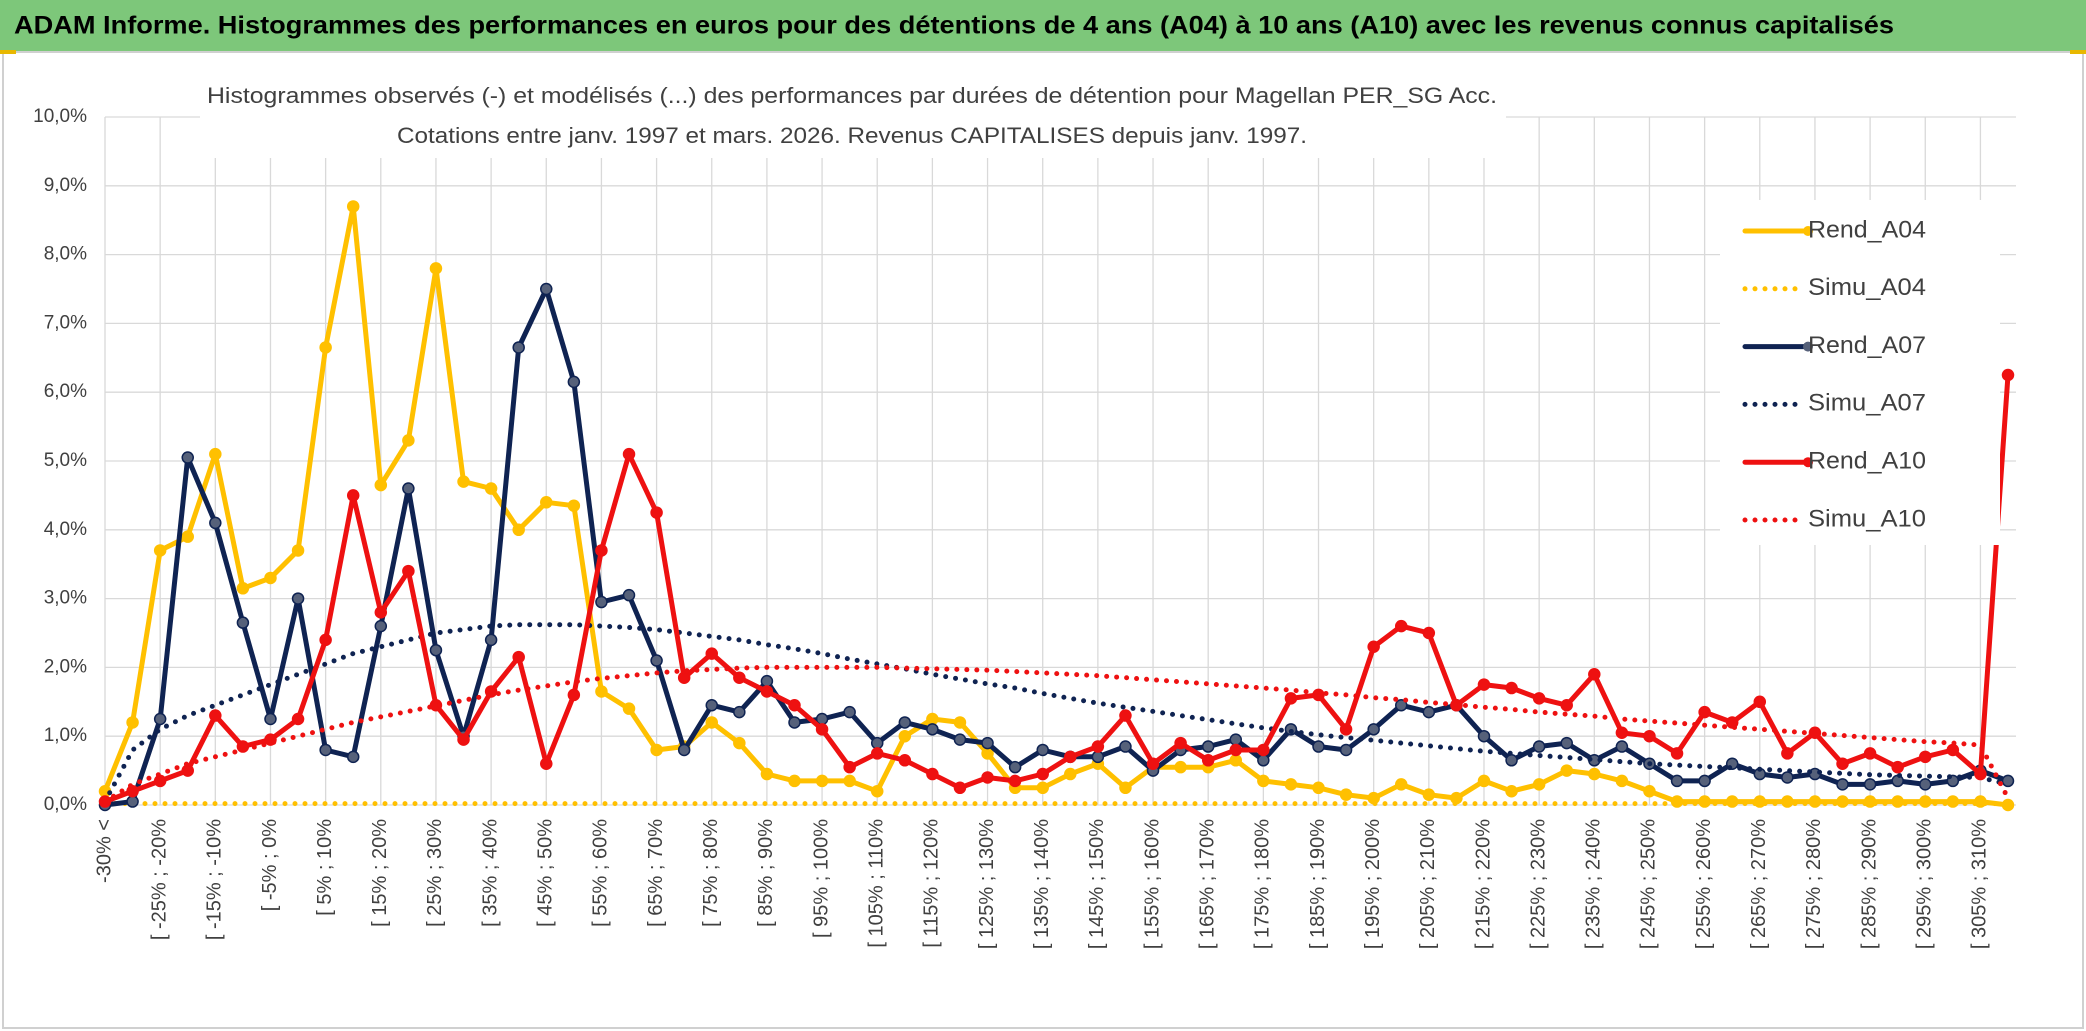  Describe the element at coordinates (1980, 884) in the screenshot. I see `x-tick-label: [ 305% ; 310%` at that location.